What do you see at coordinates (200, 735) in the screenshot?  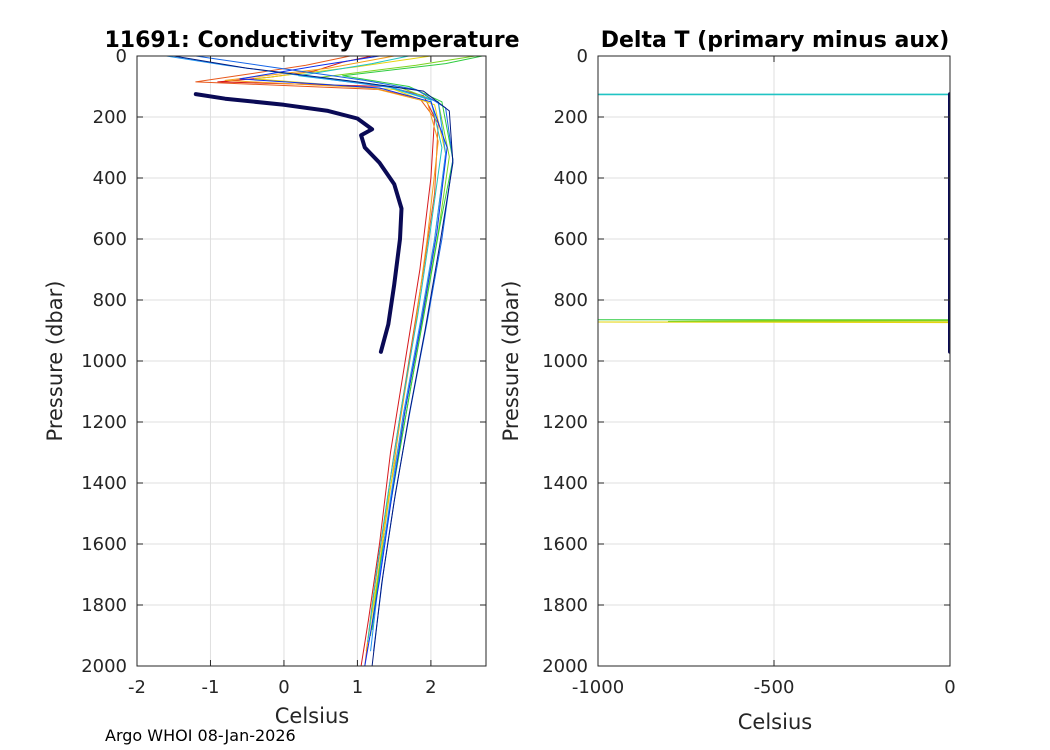 I see `footer-text: Argo WHOI 08-Jan-2026` at bounding box center [200, 735].